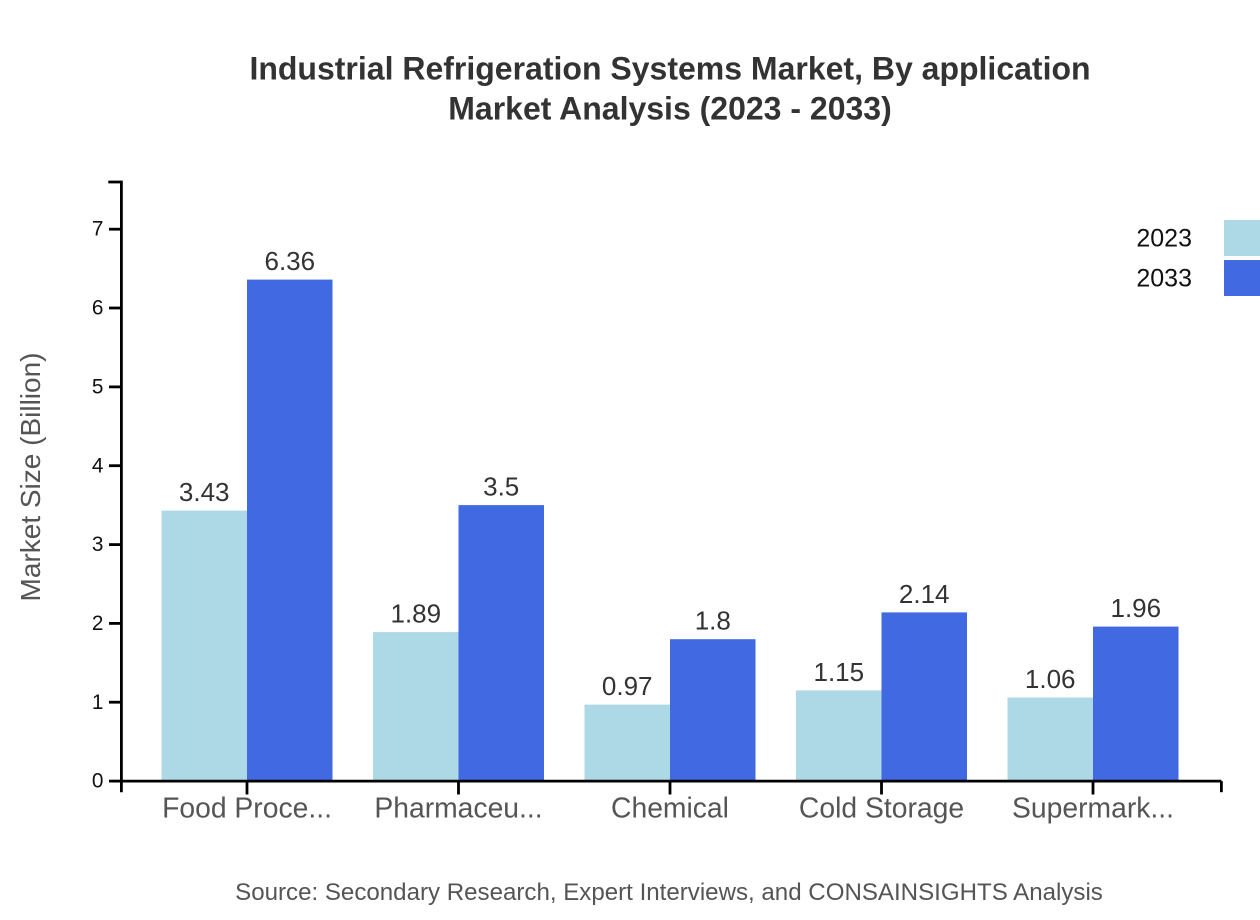 Image resolution: width=1260 pixels, height=920 pixels. What do you see at coordinates (98, 781) in the screenshot?
I see `svg-text: 0` at bounding box center [98, 781].